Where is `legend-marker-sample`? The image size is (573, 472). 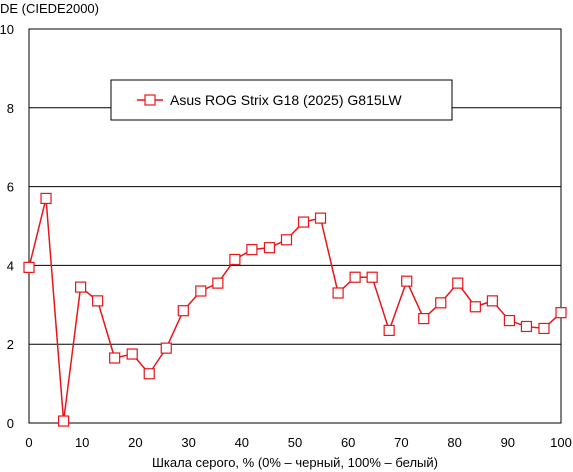 legend-marker-sample is located at coordinates (150, 100).